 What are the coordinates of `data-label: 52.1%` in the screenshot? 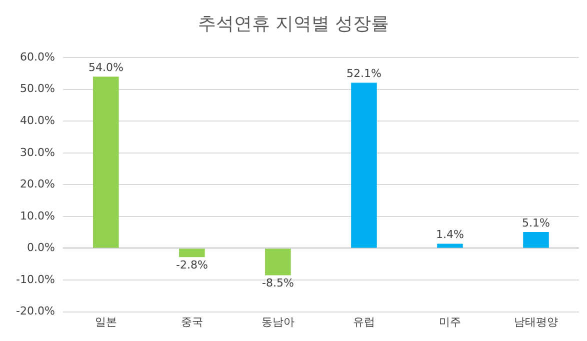 It's located at (364, 73).